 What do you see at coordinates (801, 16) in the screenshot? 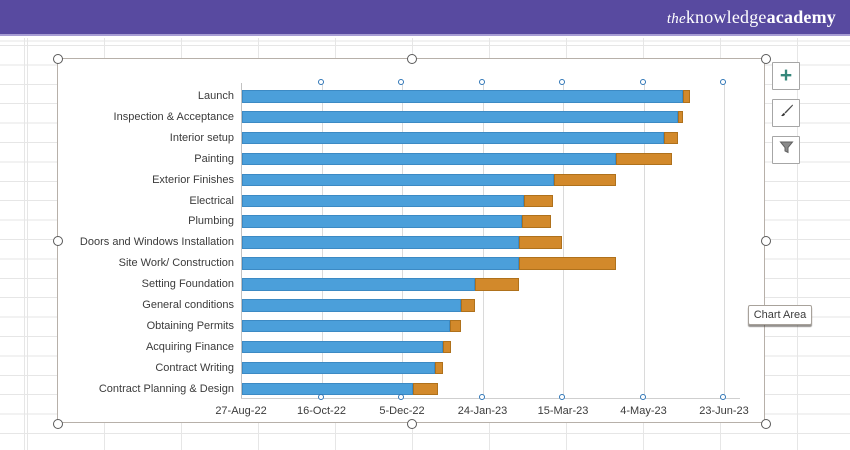
I see `logo-academy: academy` at bounding box center [801, 16].